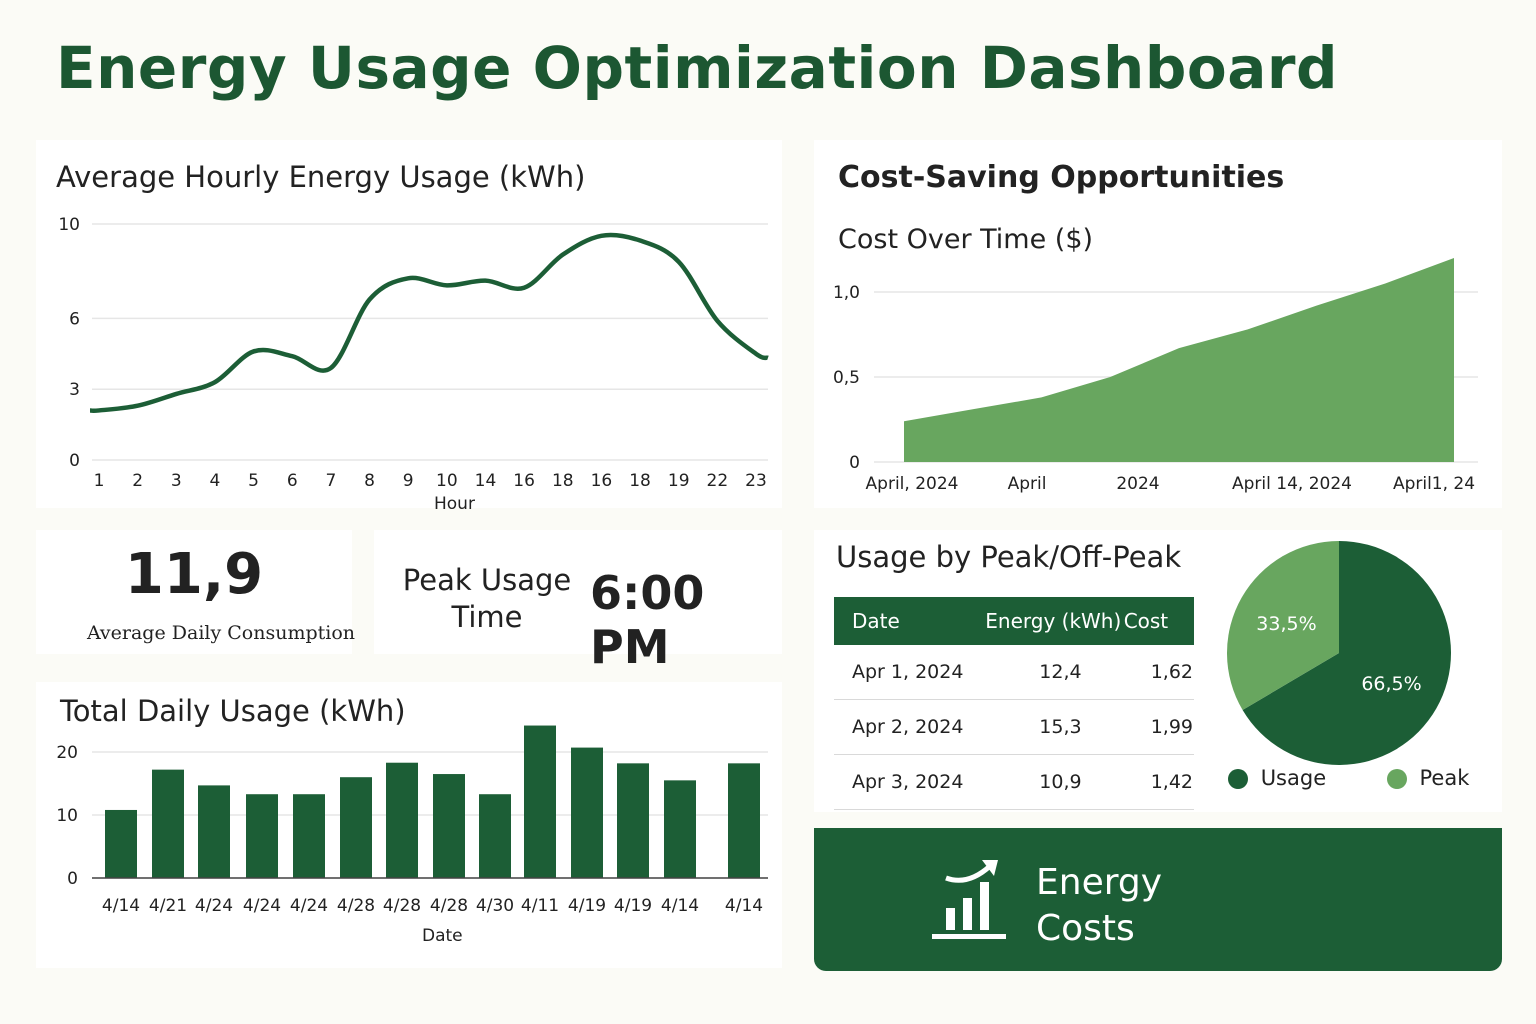 The width and height of the screenshot is (1536, 1024). I want to click on table-row: Apr 3, 2024 10,9 1,42, so click(1014, 782).